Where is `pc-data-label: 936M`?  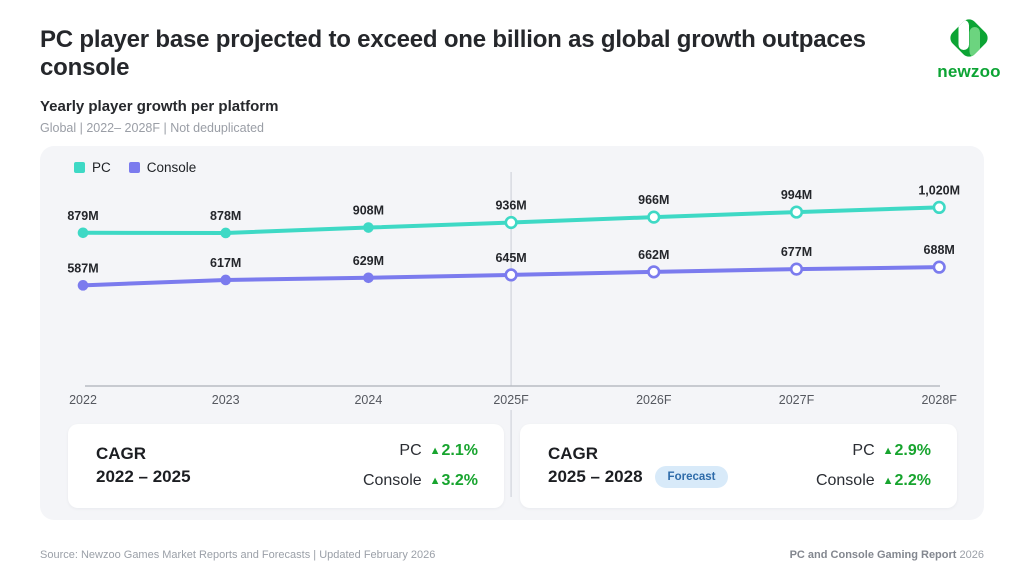
pc-data-label: 936M is located at coordinates (510, 206).